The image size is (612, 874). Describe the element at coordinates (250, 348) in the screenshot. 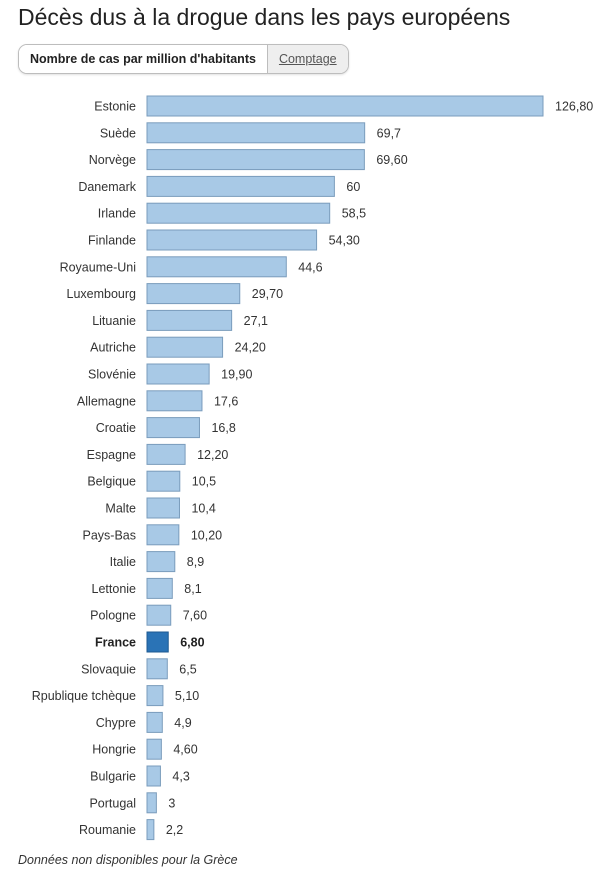

I see `value-label-autriche: 24,20` at that location.